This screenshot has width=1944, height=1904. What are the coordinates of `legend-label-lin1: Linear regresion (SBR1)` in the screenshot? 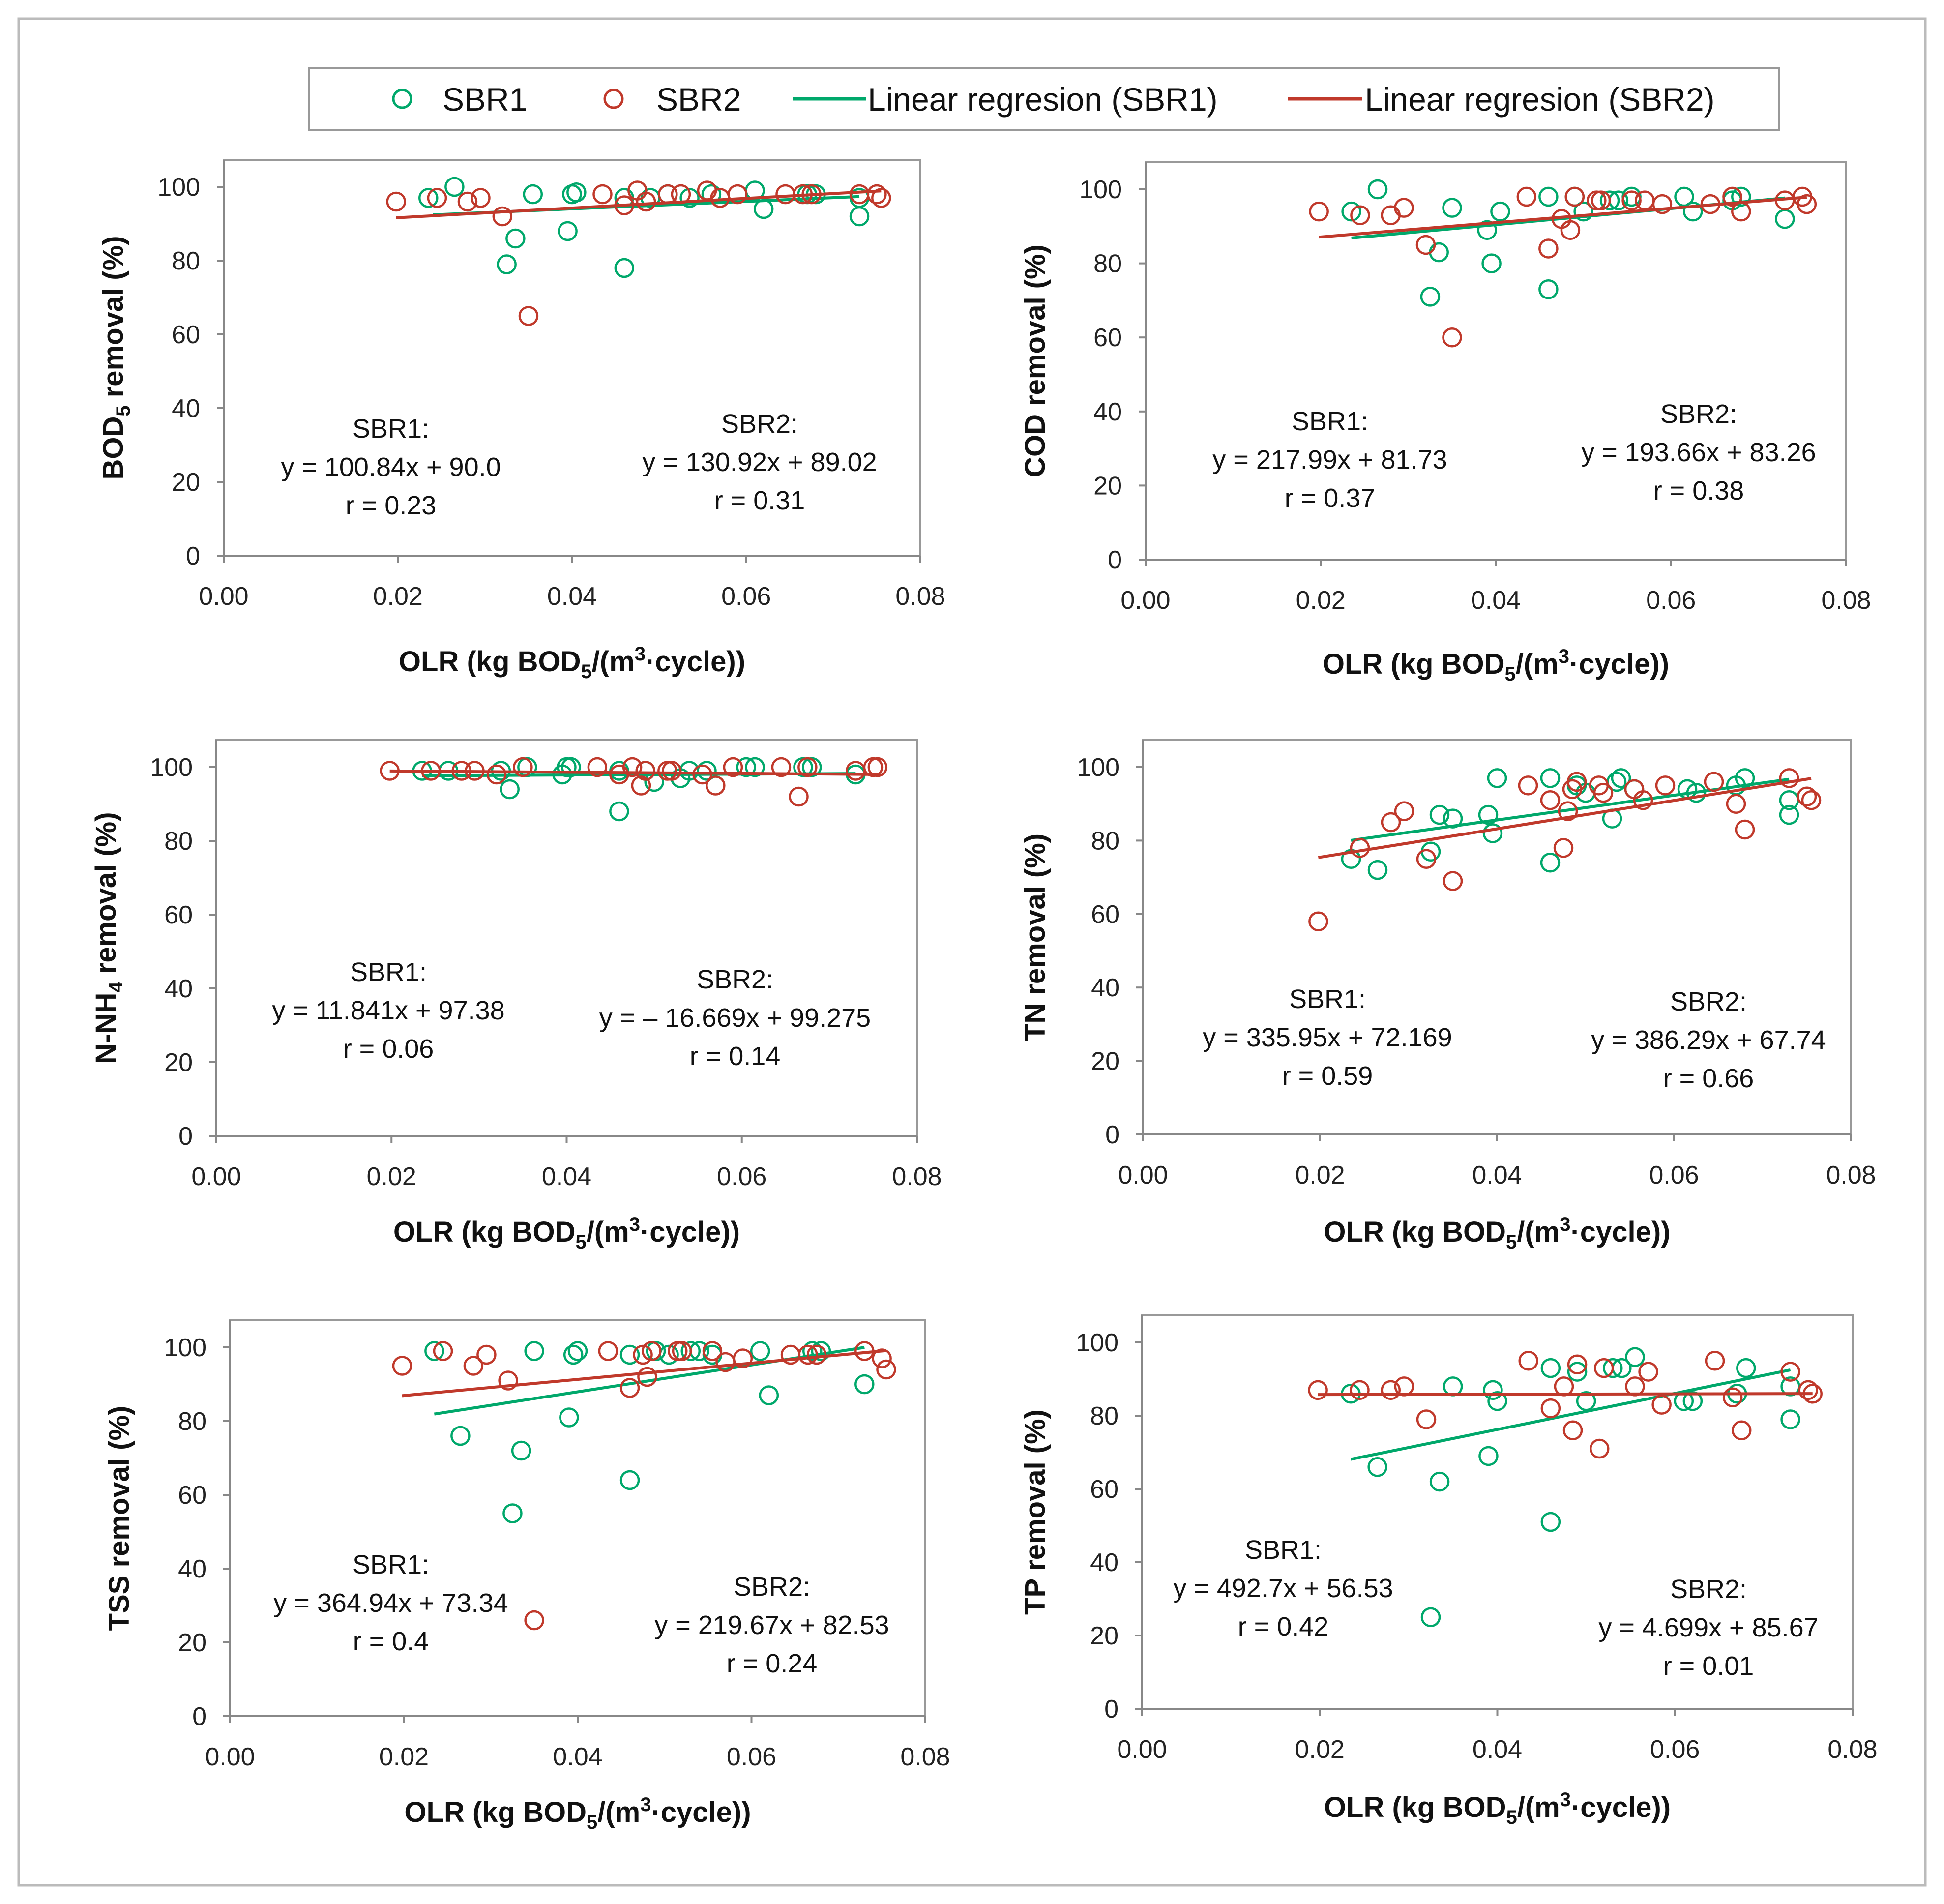 It's located at (1043, 99).